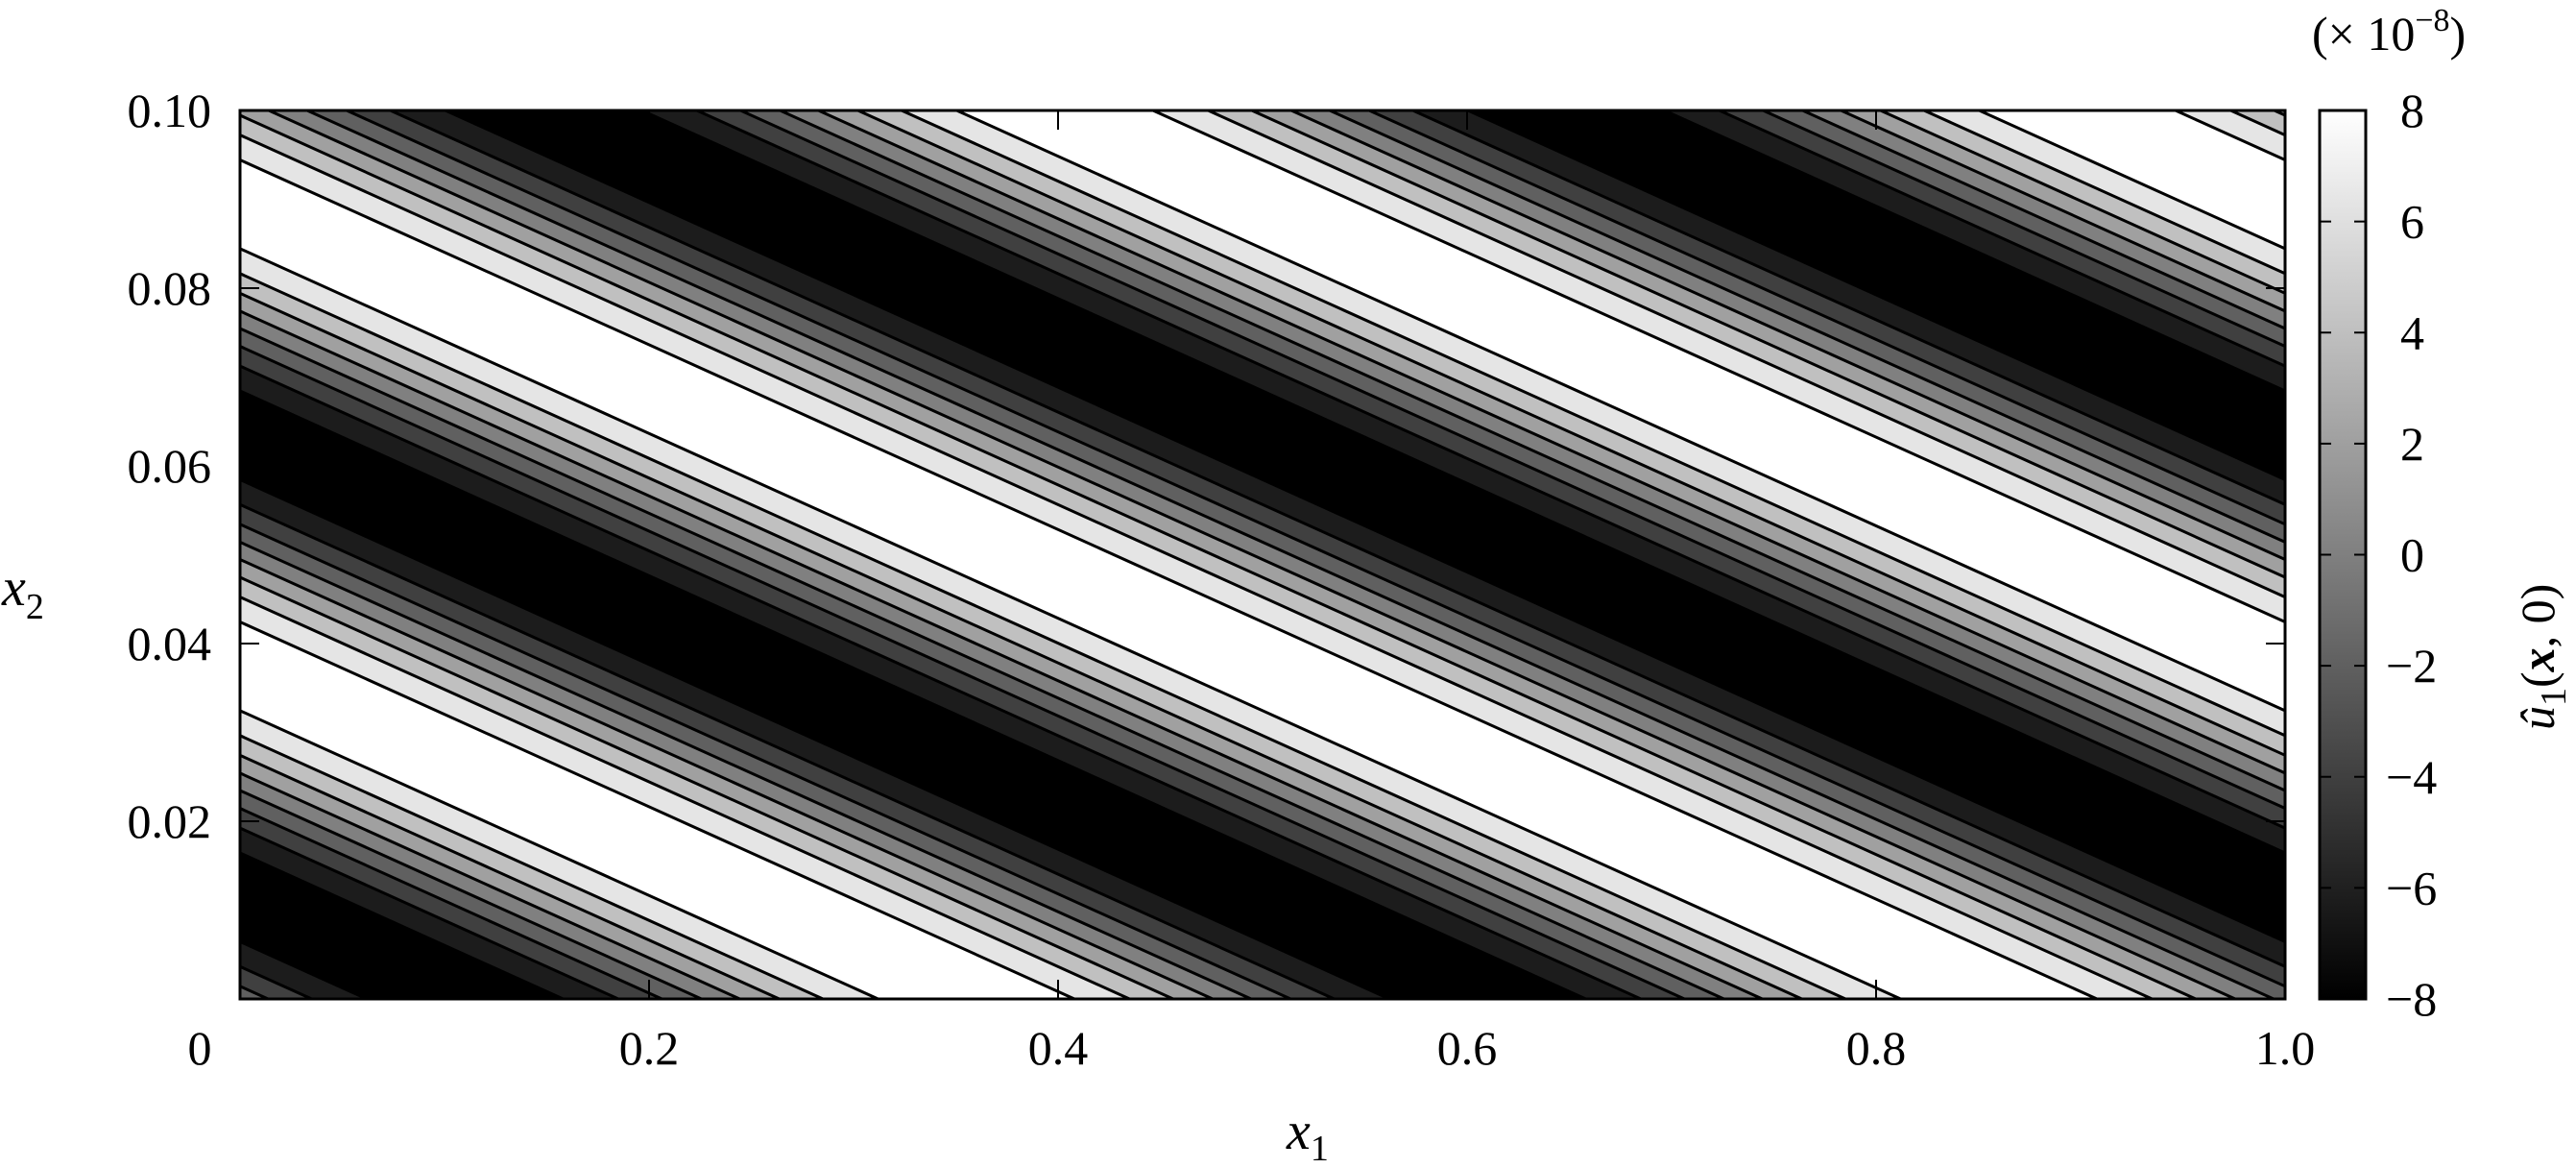 The height and width of the screenshot is (1168, 2576). What do you see at coordinates (2285, 1048) in the screenshot?
I see `x-tick-label: 1.0` at bounding box center [2285, 1048].